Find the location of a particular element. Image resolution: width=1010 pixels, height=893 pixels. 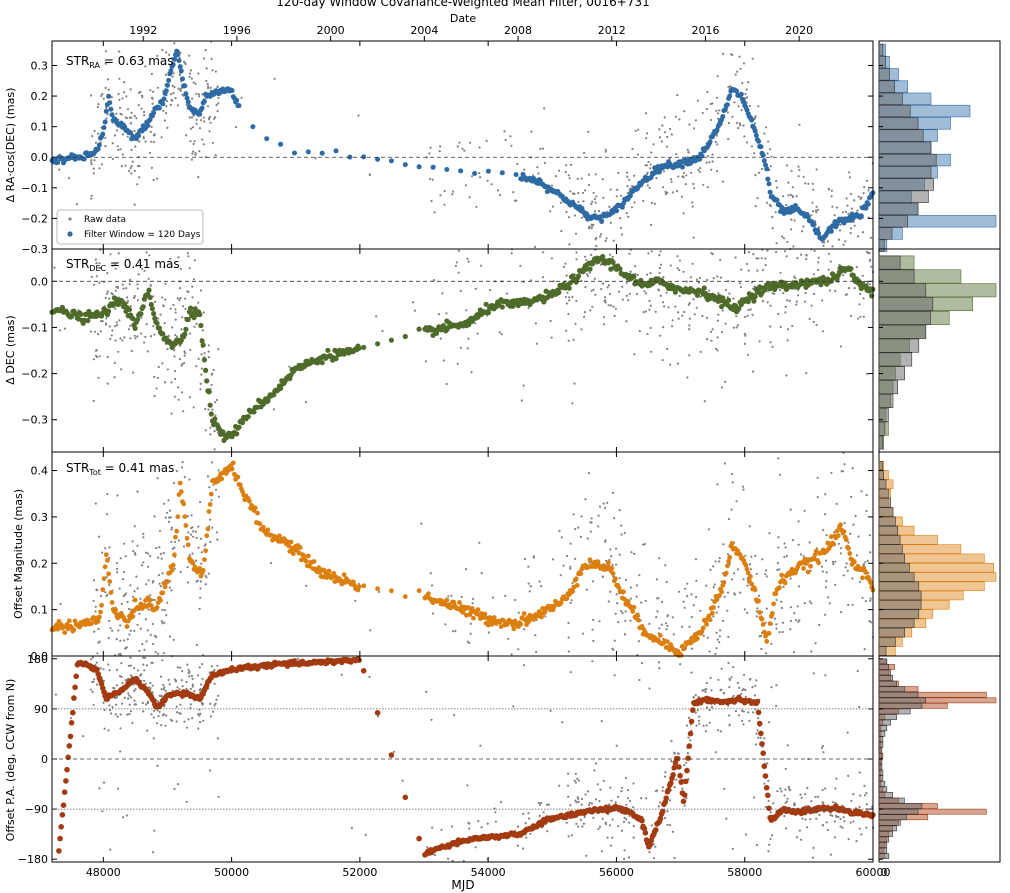

ra-legend: Raw data Filter Window = 120 Days is located at coordinates (130, 227).